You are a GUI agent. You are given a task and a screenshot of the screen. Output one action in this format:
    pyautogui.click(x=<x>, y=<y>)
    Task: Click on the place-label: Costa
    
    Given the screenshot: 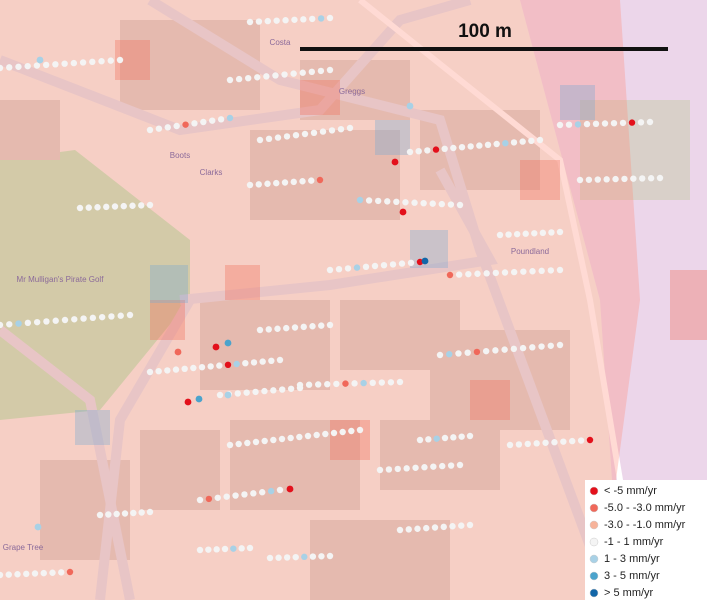 What is the action you would take?
    pyautogui.click(x=280, y=42)
    